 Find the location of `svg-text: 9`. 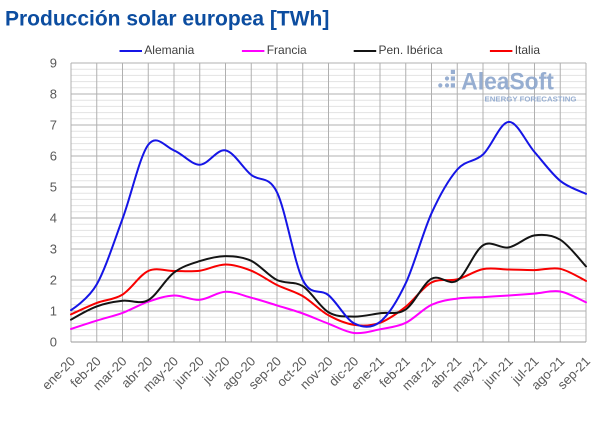

svg-text: 9 is located at coordinates (53, 63).